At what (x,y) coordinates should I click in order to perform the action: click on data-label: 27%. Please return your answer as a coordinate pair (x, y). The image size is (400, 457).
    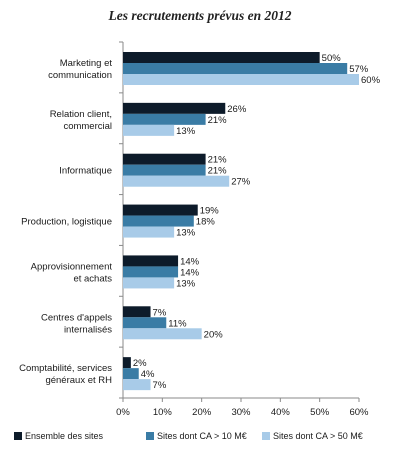
    Looking at the image, I should click on (241, 182).